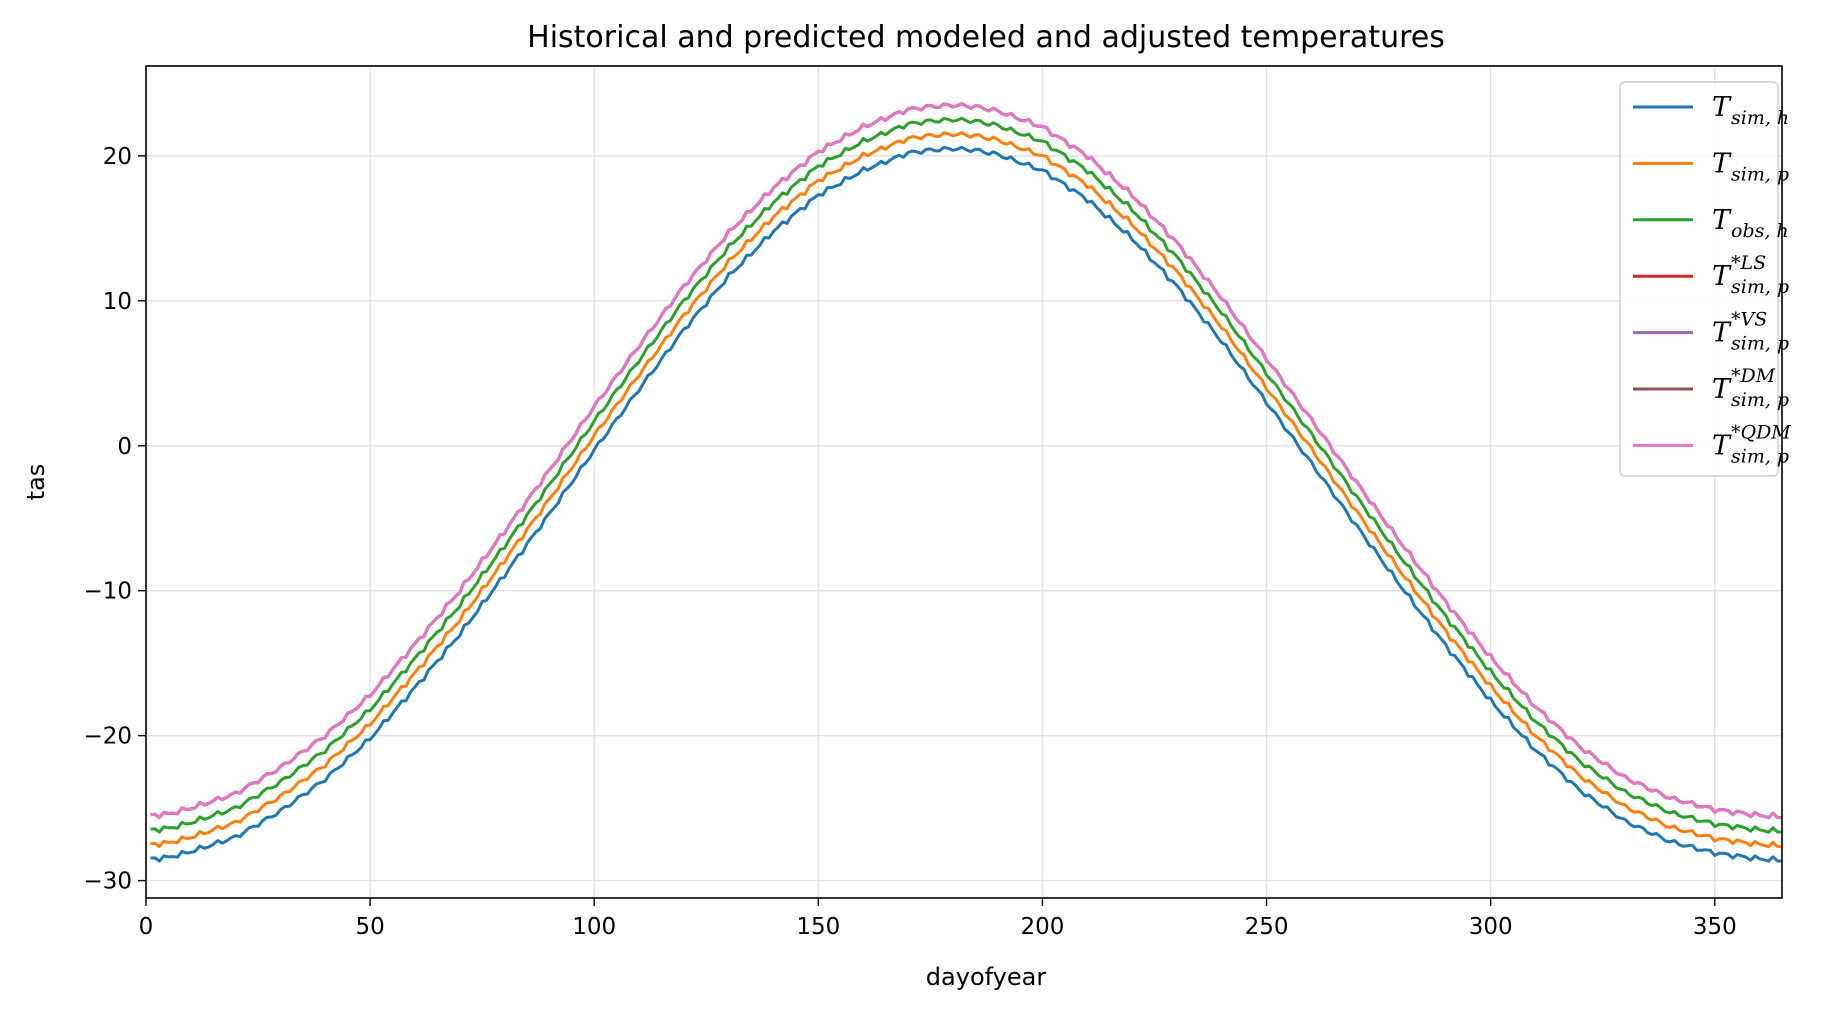 The image size is (1842, 1010). Describe the element at coordinates (1750, 166) in the screenshot. I see `legend-label: Tsim, p` at that location.